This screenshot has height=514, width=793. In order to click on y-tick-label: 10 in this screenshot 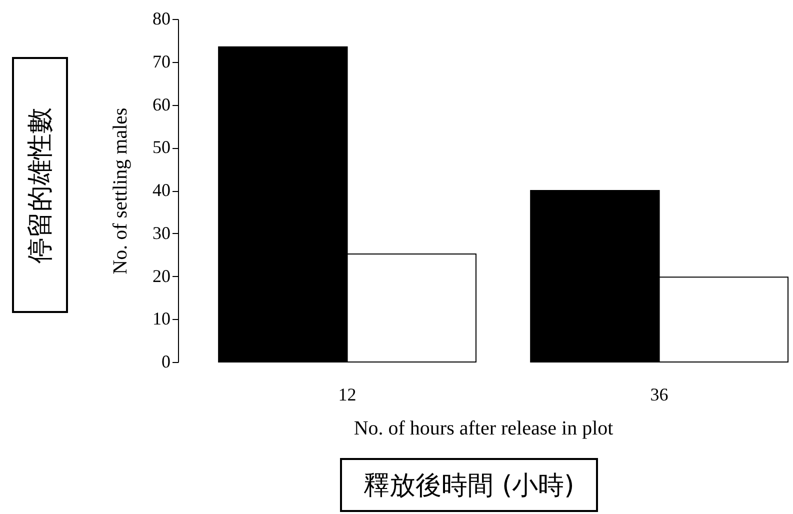, I will do `click(161, 318)`.